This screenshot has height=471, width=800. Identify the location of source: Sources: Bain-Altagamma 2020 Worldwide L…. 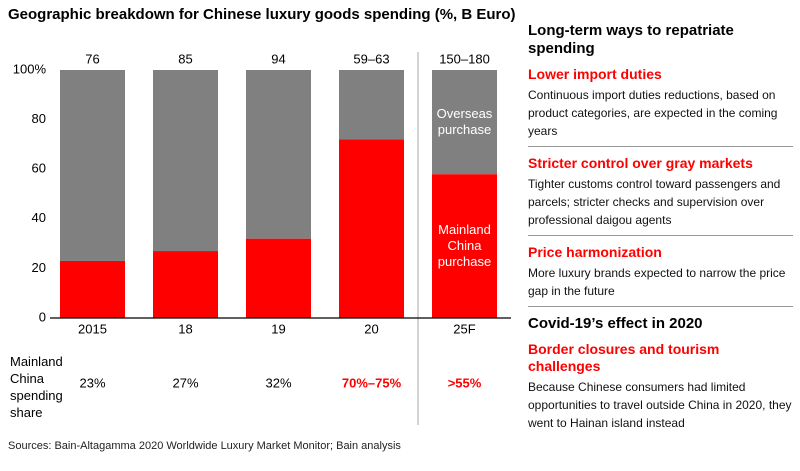
(204, 446).